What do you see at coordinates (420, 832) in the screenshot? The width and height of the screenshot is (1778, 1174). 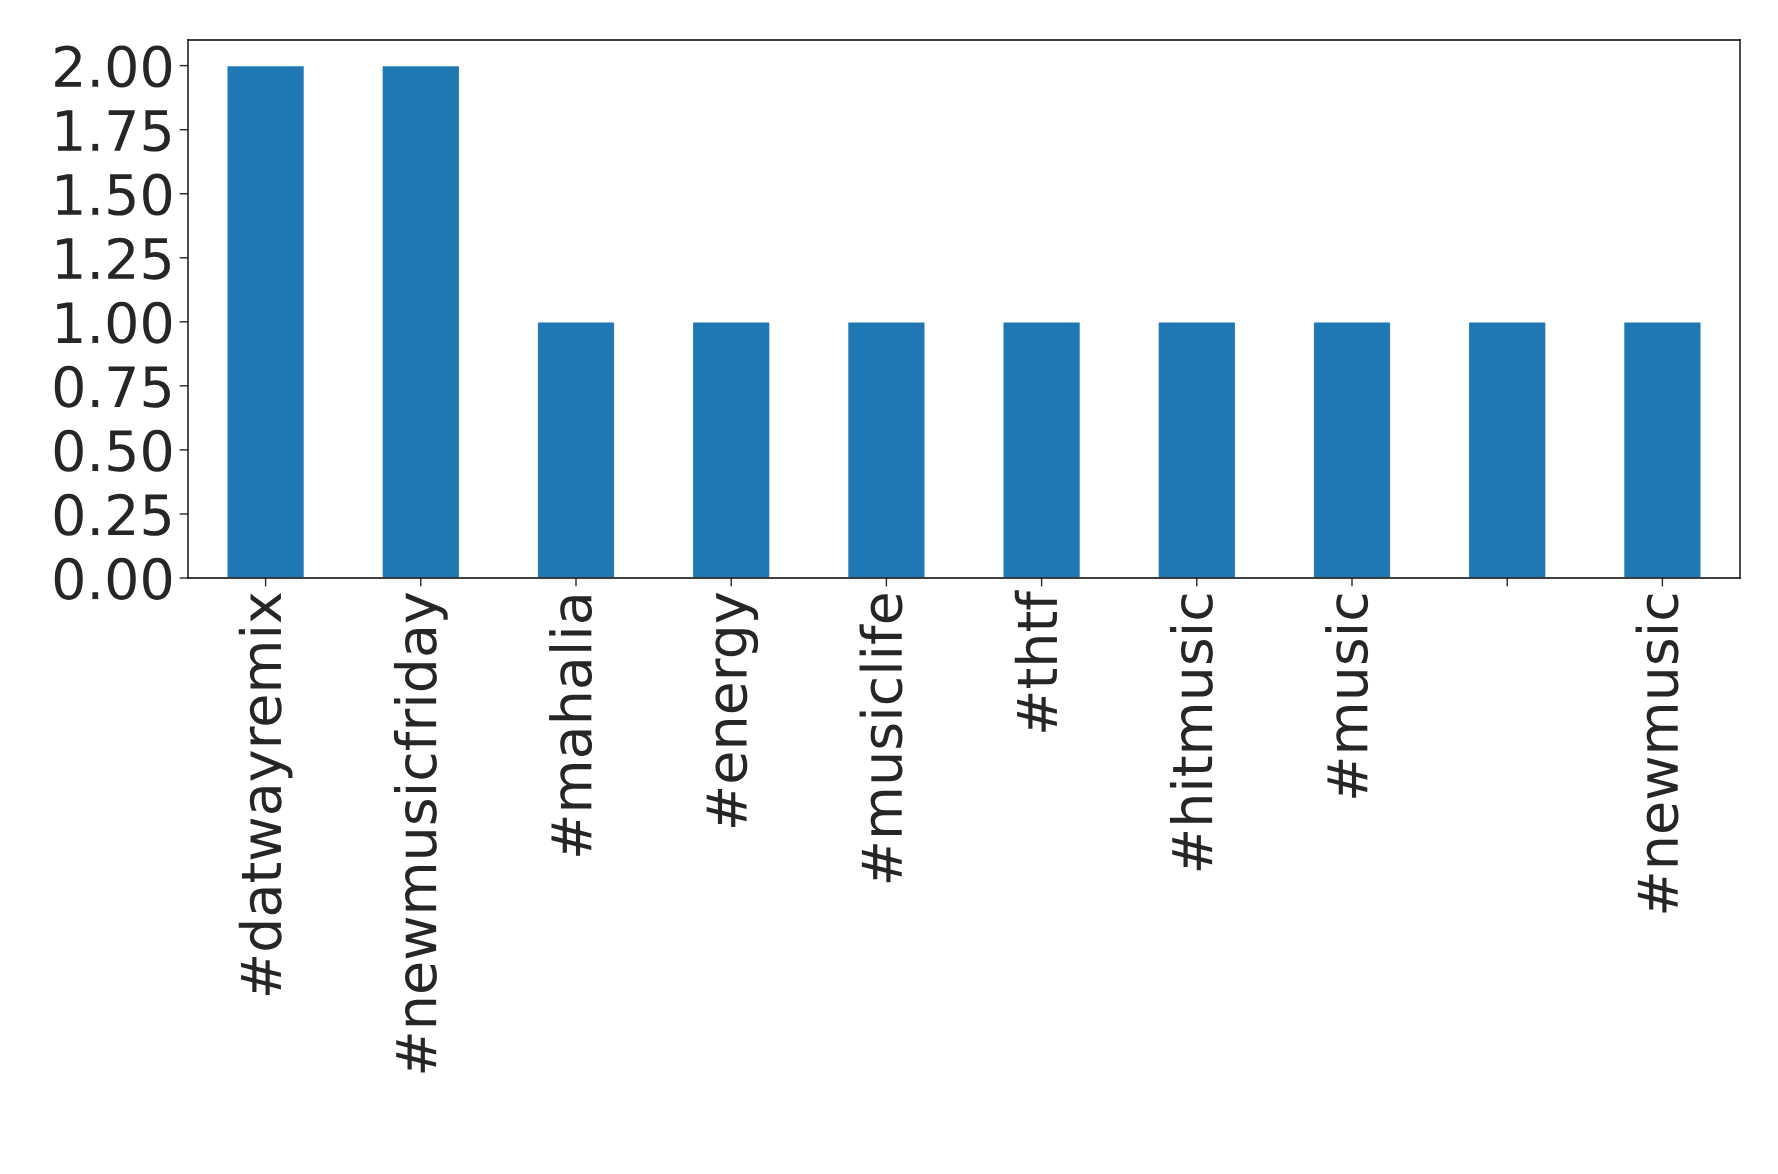 I see `x-tick-label: #newmusicfriday` at bounding box center [420, 832].